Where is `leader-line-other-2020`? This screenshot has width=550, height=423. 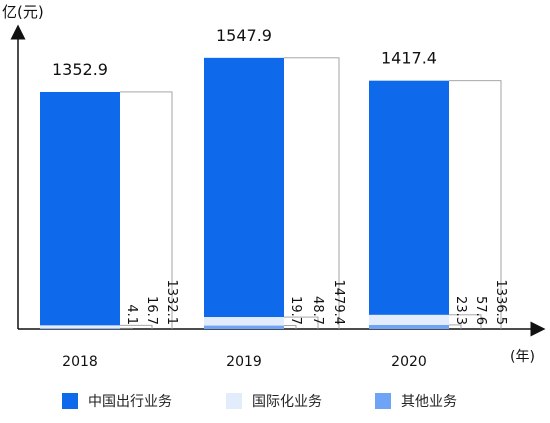 leader-line-other-2020 is located at coordinates (455, 326).